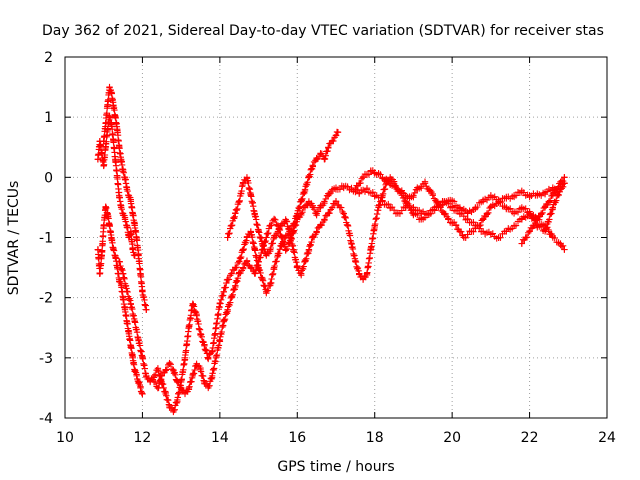  Describe the element at coordinates (48, 118) in the screenshot. I see `y-tick-label-1: 1` at that location.